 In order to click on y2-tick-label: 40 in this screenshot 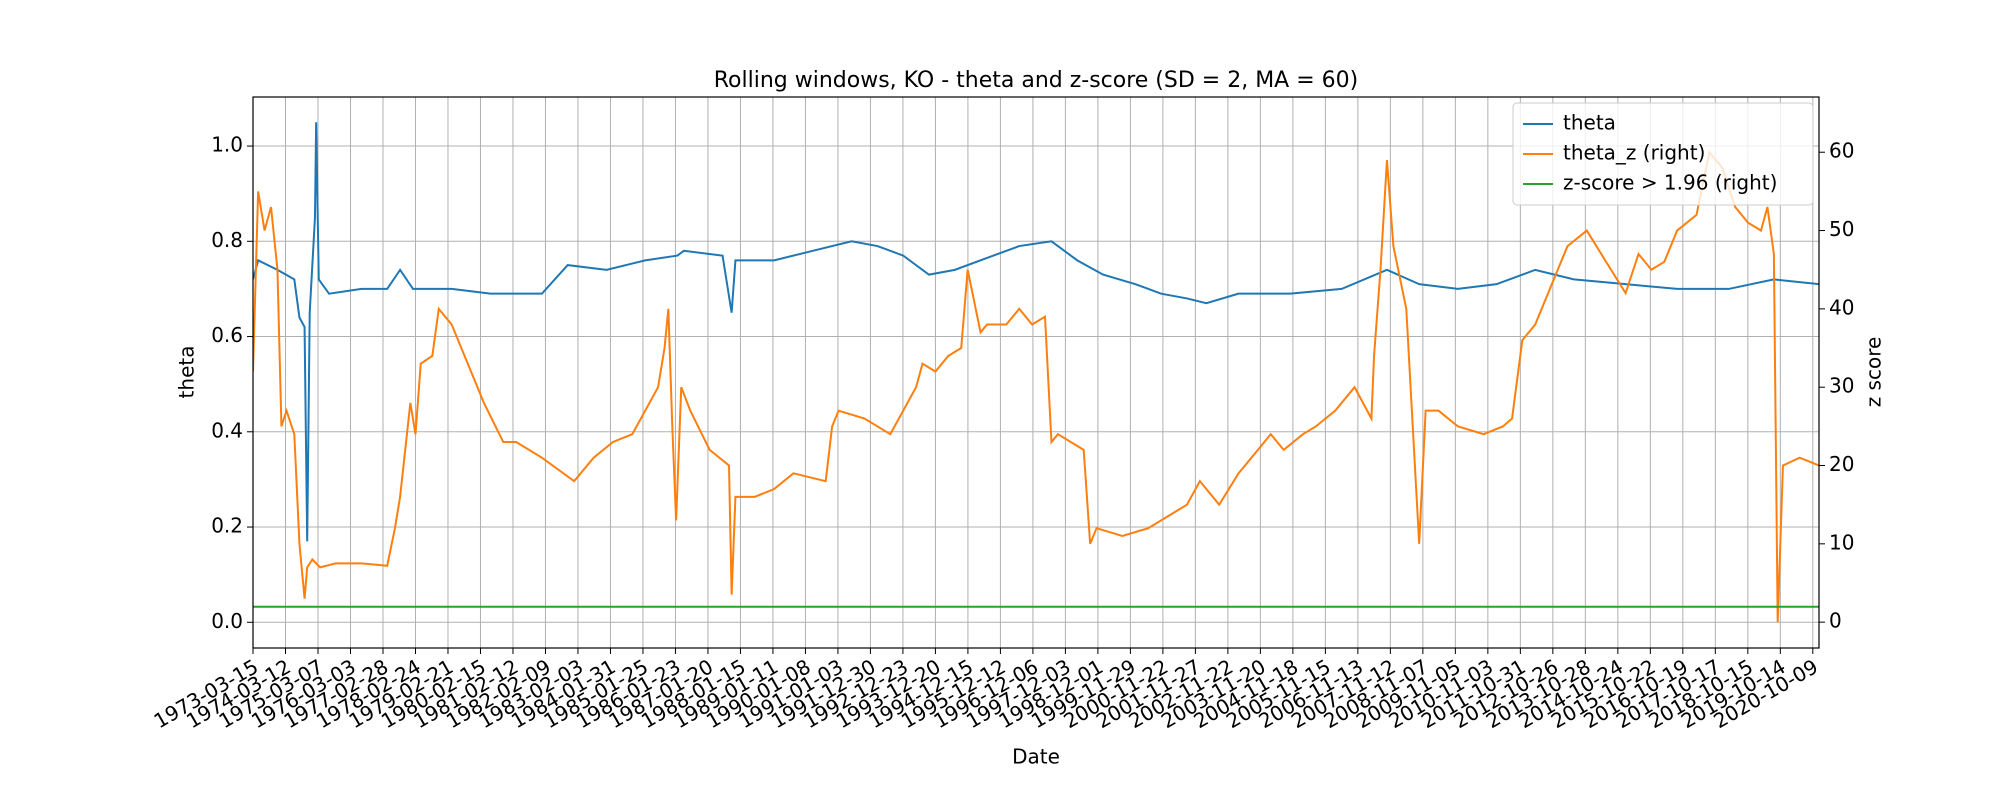, I will do `click(1841, 307)`.